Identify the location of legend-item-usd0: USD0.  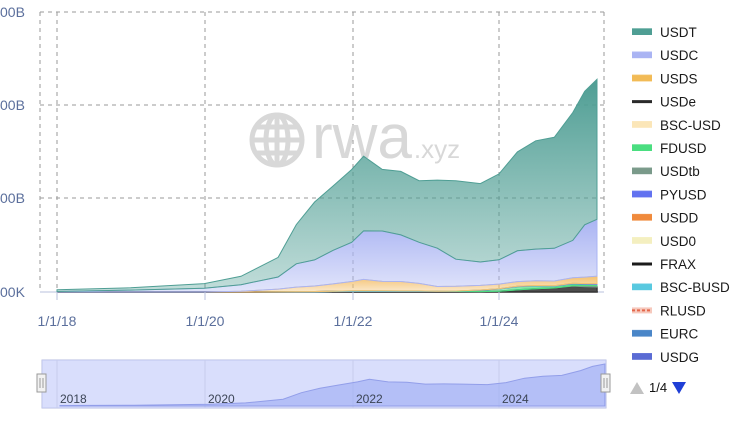
(664, 241).